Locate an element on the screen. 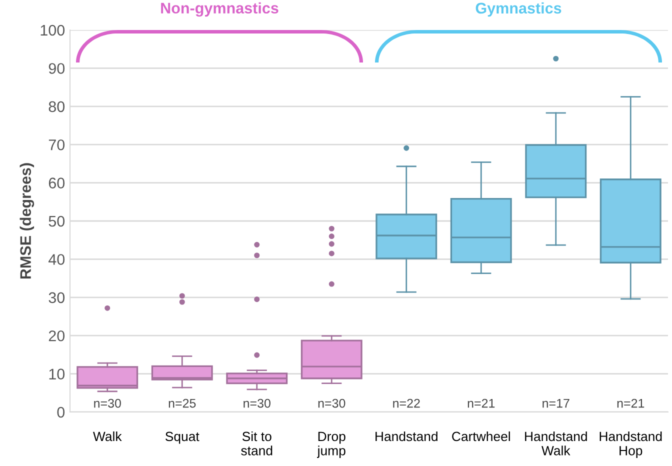 The image size is (672, 466). annotation: n=22 is located at coordinates (406, 403).